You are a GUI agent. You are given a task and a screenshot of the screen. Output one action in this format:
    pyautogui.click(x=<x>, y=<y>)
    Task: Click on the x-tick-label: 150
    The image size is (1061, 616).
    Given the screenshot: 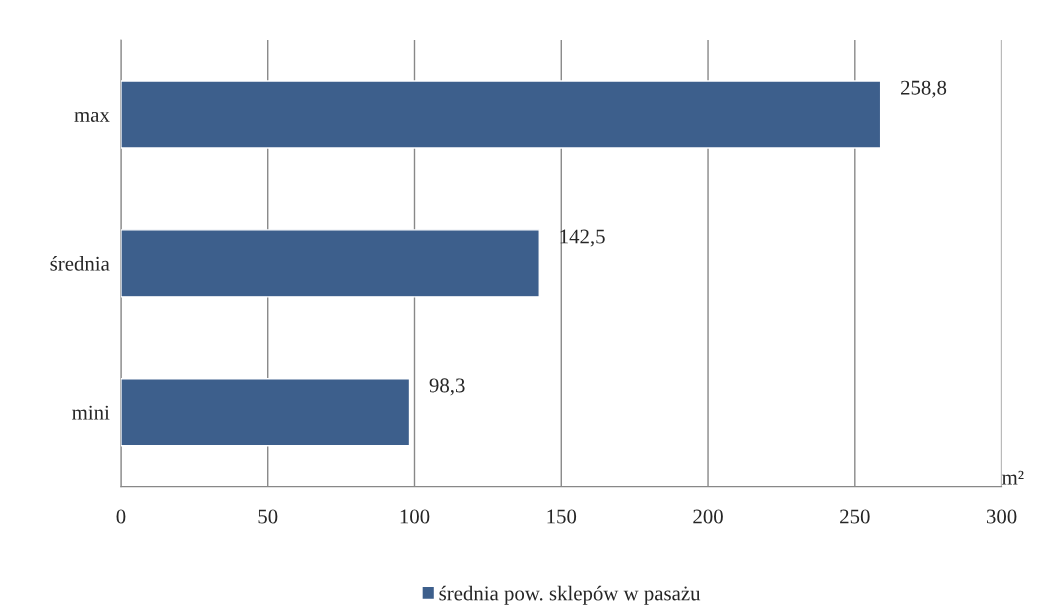 What is the action you would take?
    pyautogui.click(x=562, y=516)
    